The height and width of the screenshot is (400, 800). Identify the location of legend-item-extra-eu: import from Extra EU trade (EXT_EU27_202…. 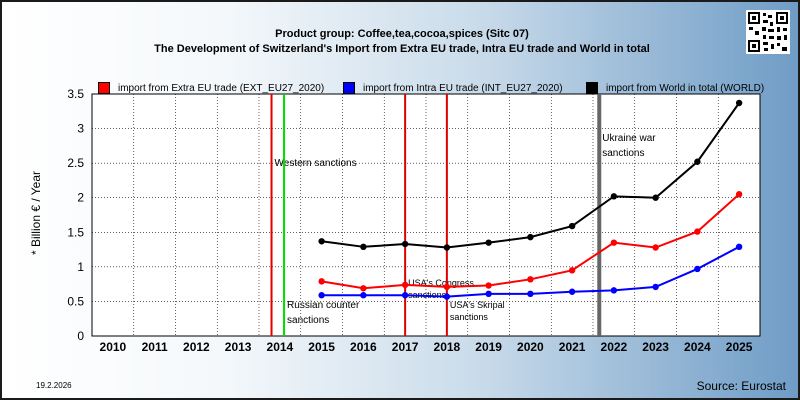
(211, 88).